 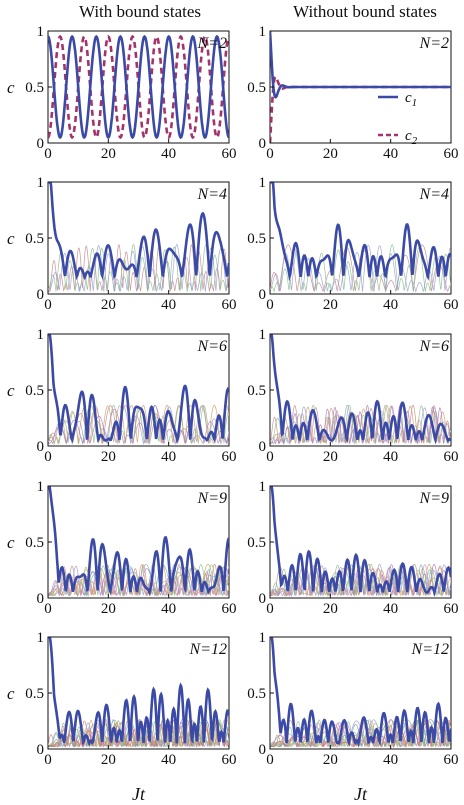 What do you see at coordinates (411, 99) in the screenshot?
I see `legend-label-c1: c1` at bounding box center [411, 99].